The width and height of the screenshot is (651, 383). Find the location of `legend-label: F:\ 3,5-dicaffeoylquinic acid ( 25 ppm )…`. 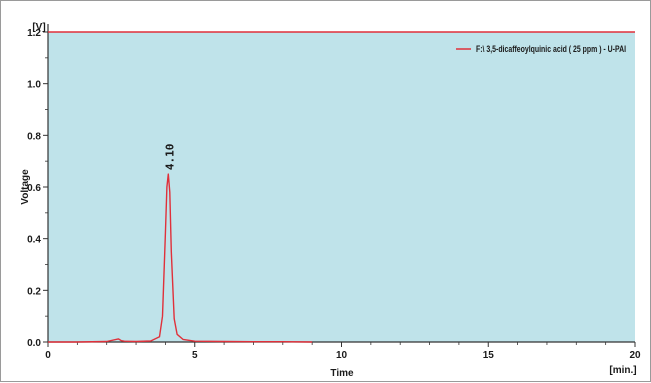

legend-label: F:\ 3,5-dicaffeoylquinic acid ( 25 ppm )… is located at coordinates (551, 49).